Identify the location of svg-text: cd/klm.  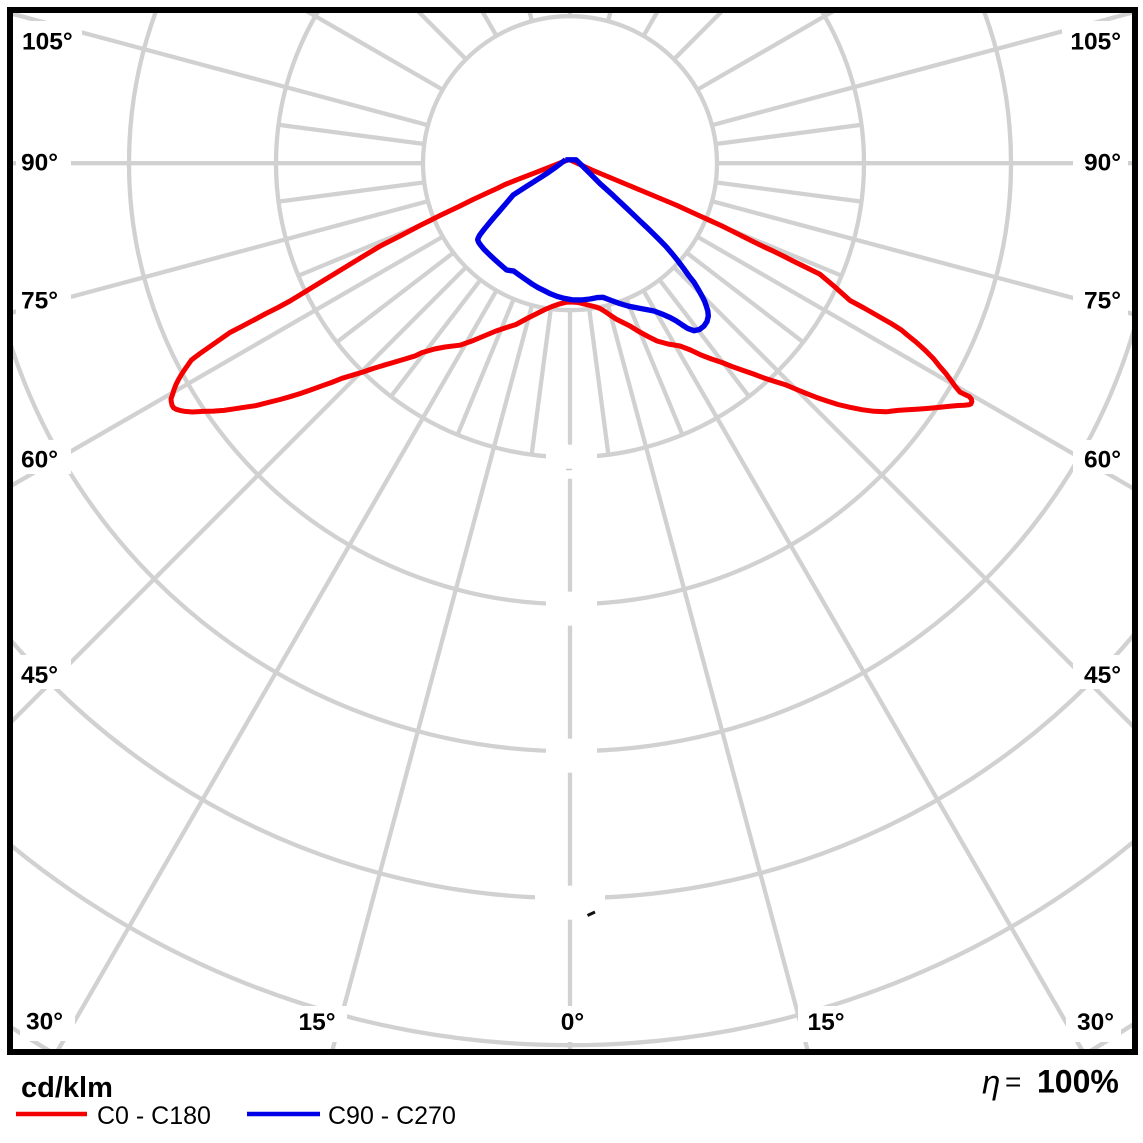
(67, 1088).